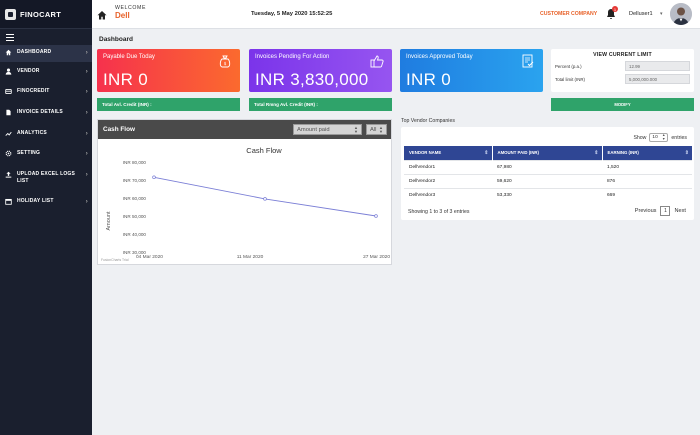  Describe the element at coordinates (647, 153) in the screenshot. I see `column-header-earning: EARNING (INR) ⇕` at that location.